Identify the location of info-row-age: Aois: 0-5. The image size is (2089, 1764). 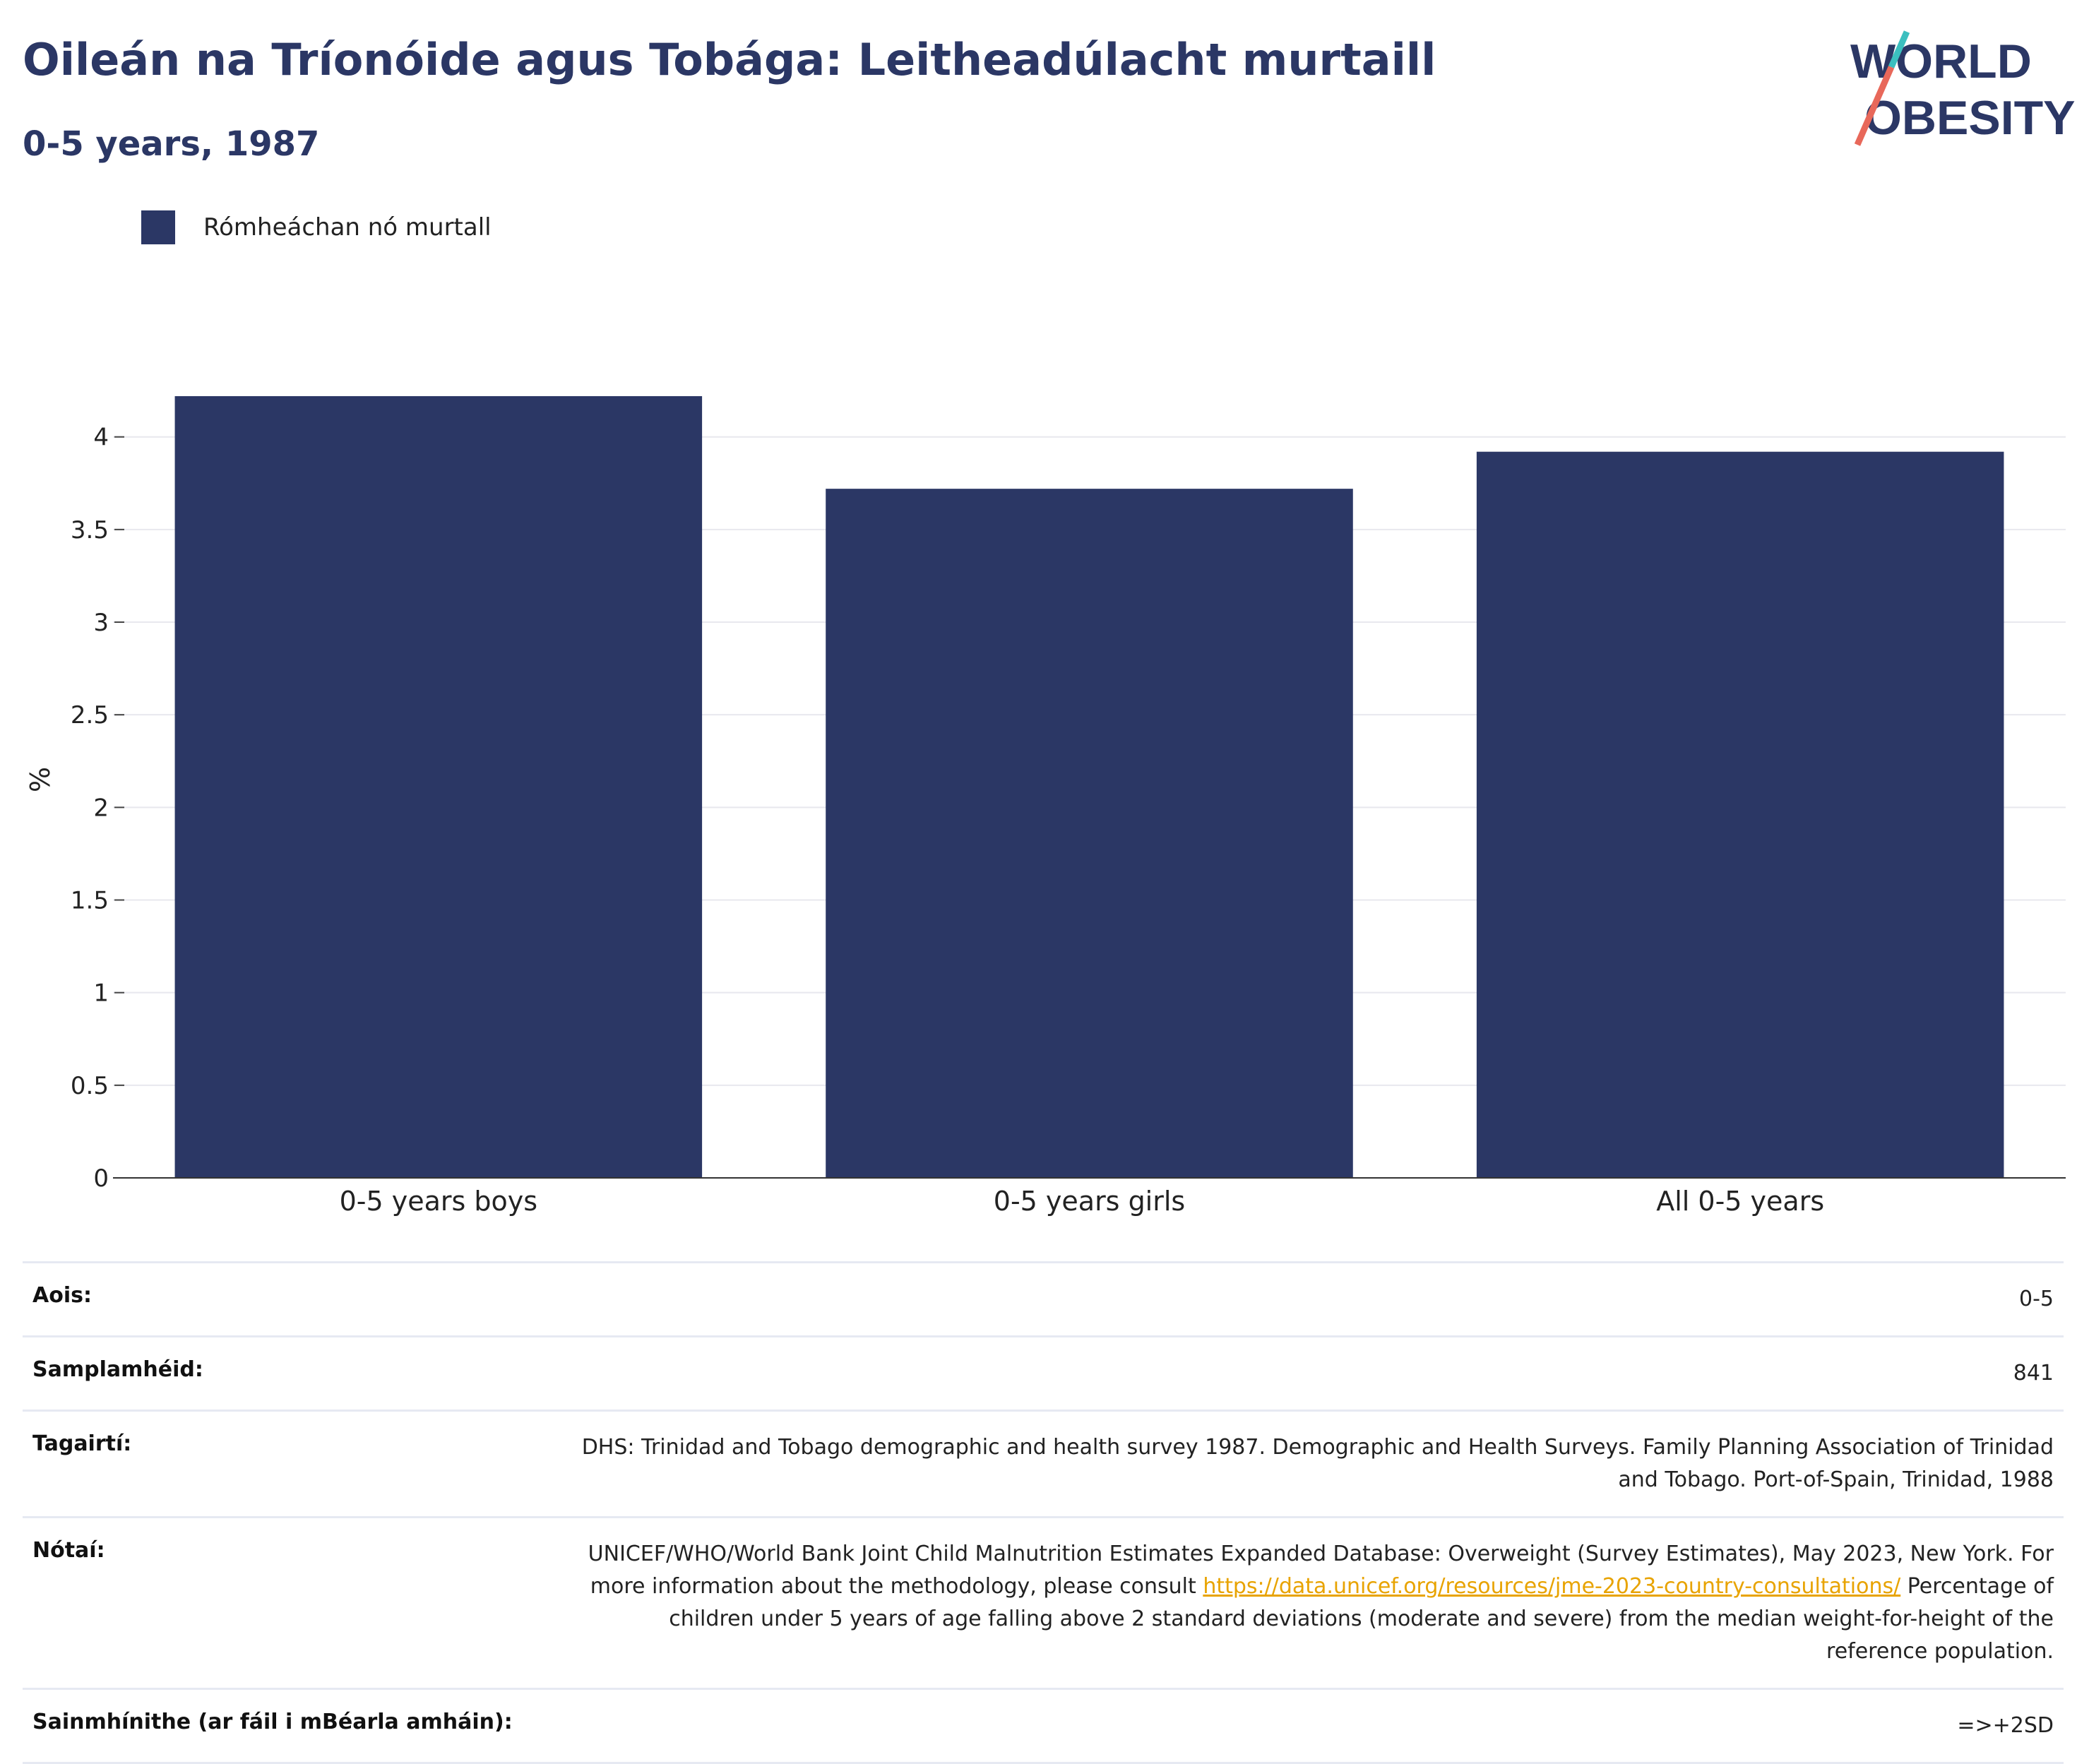
(1043, 1298).